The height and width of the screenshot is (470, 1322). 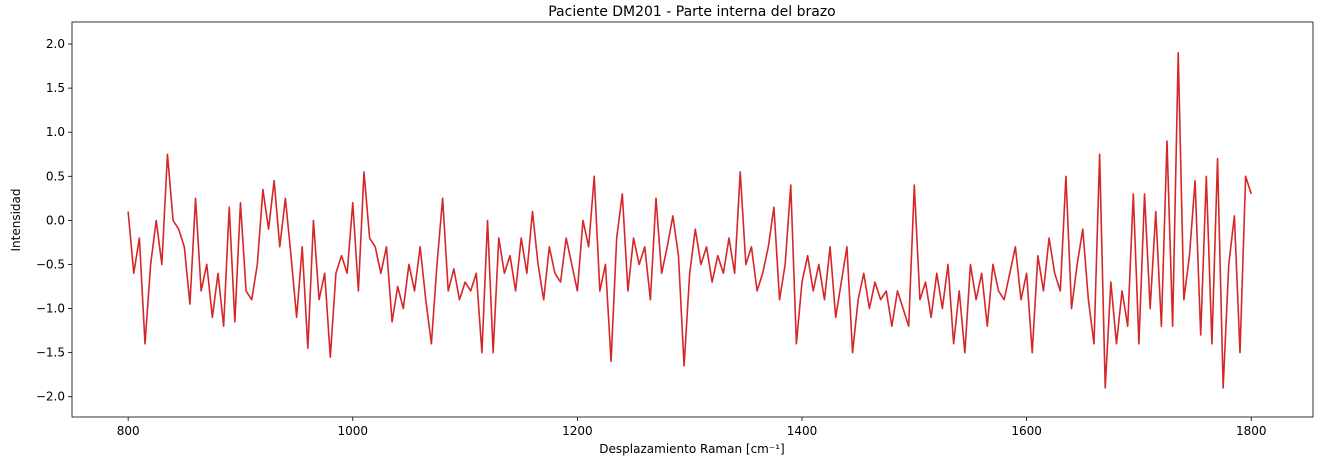 I want to click on x-tick-label: 1000, so click(x=352, y=431).